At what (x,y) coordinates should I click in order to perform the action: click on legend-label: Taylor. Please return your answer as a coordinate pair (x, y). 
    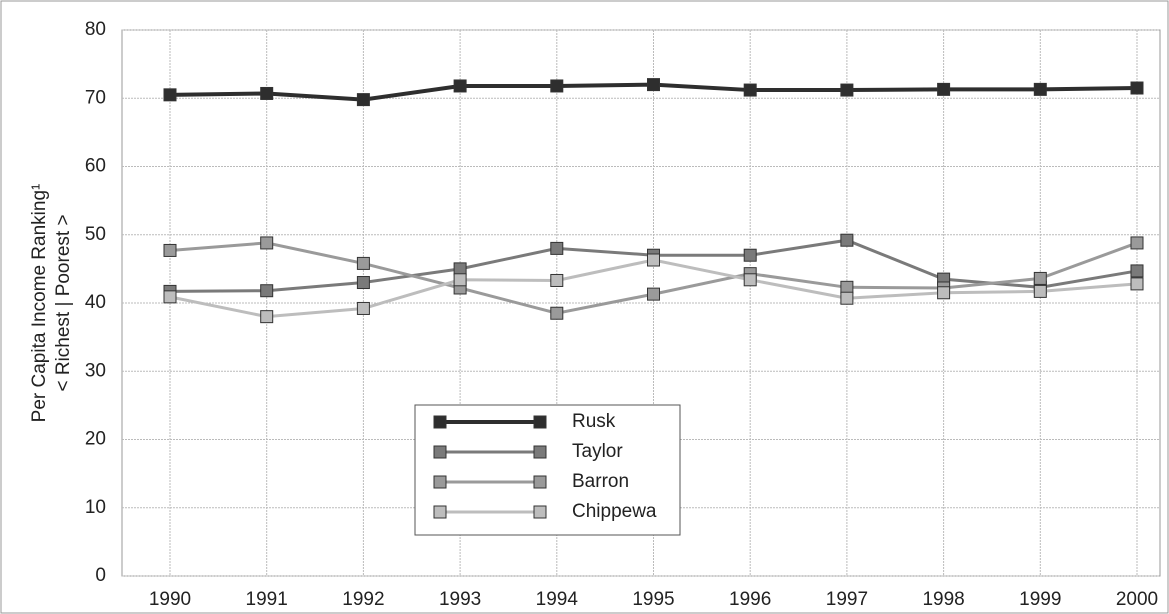
    Looking at the image, I should click on (597, 451).